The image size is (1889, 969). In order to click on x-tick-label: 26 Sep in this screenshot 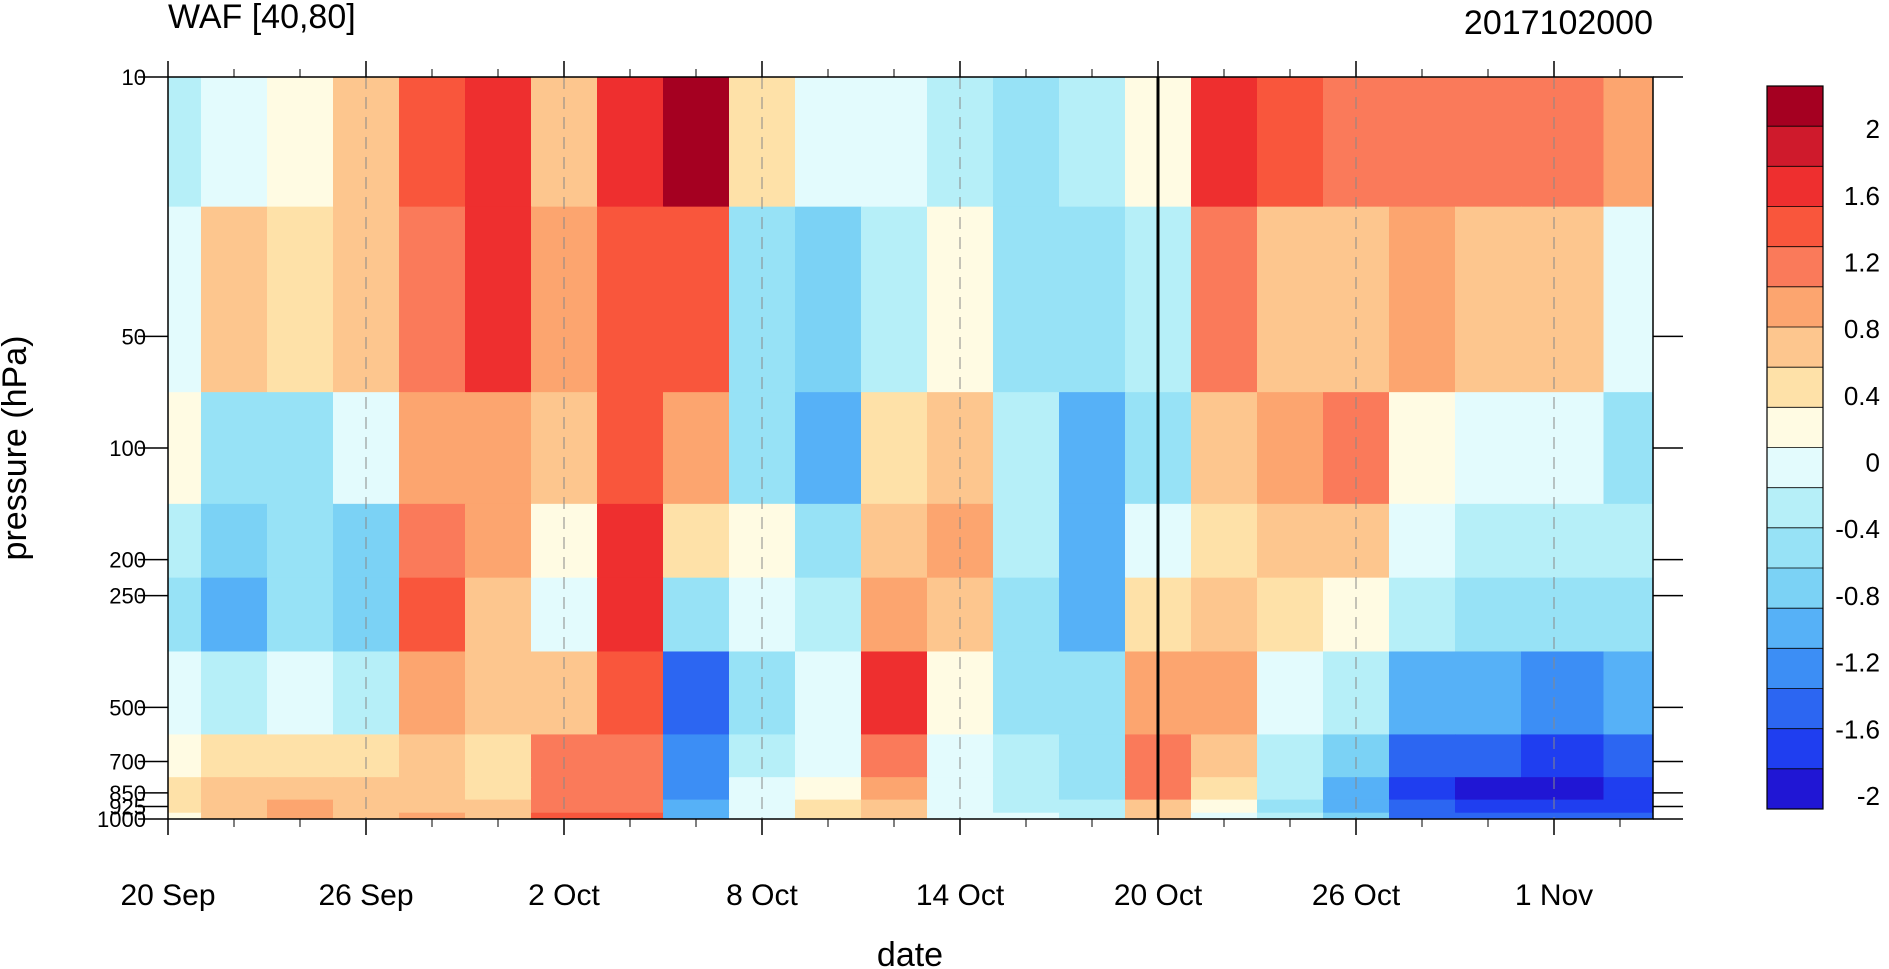, I will do `click(365, 895)`.